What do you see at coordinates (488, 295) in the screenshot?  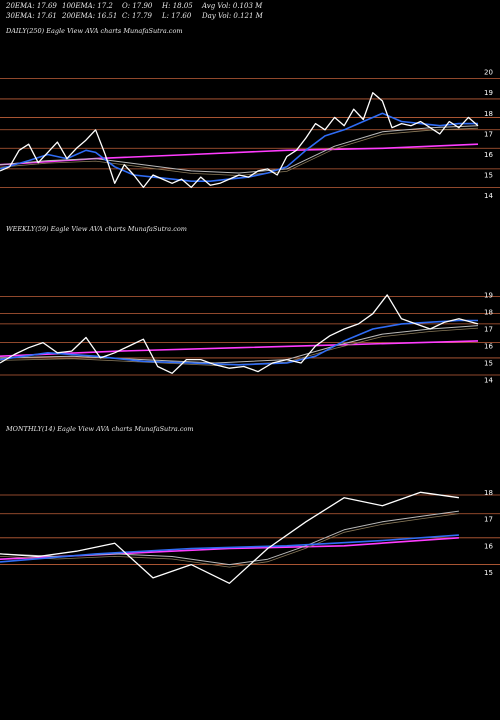 I see `weekly-y-tick-label: 19` at bounding box center [488, 295].